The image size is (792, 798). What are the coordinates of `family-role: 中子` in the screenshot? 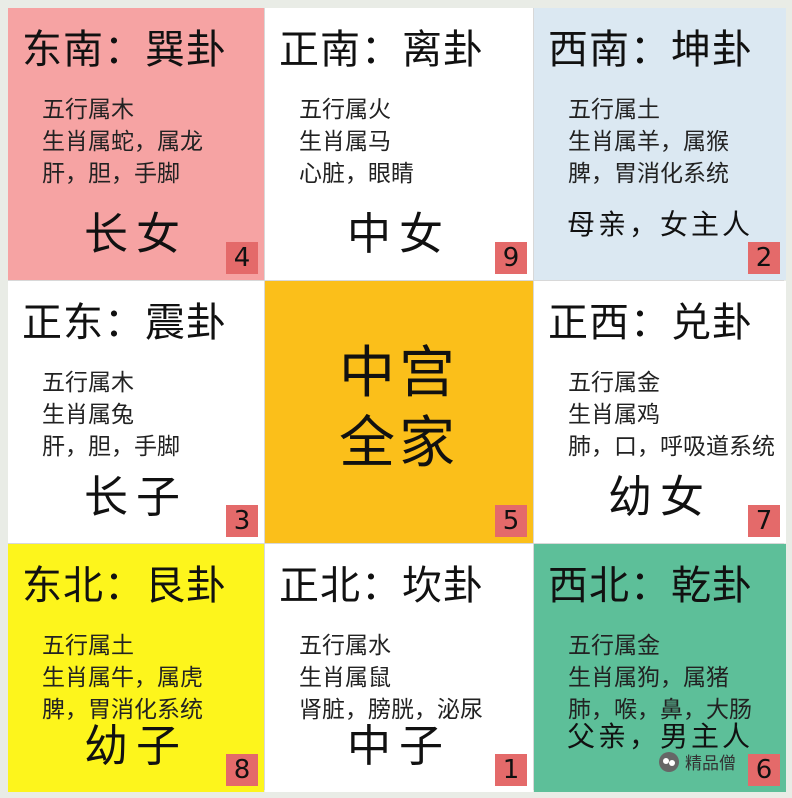 It's located at (399, 746).